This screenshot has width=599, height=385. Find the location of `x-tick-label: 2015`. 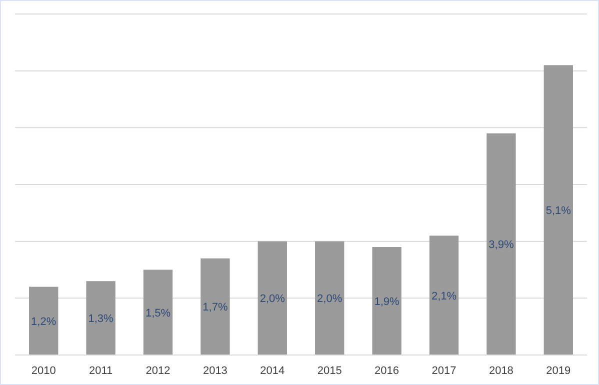

x-tick-label: 2015 is located at coordinates (329, 371).